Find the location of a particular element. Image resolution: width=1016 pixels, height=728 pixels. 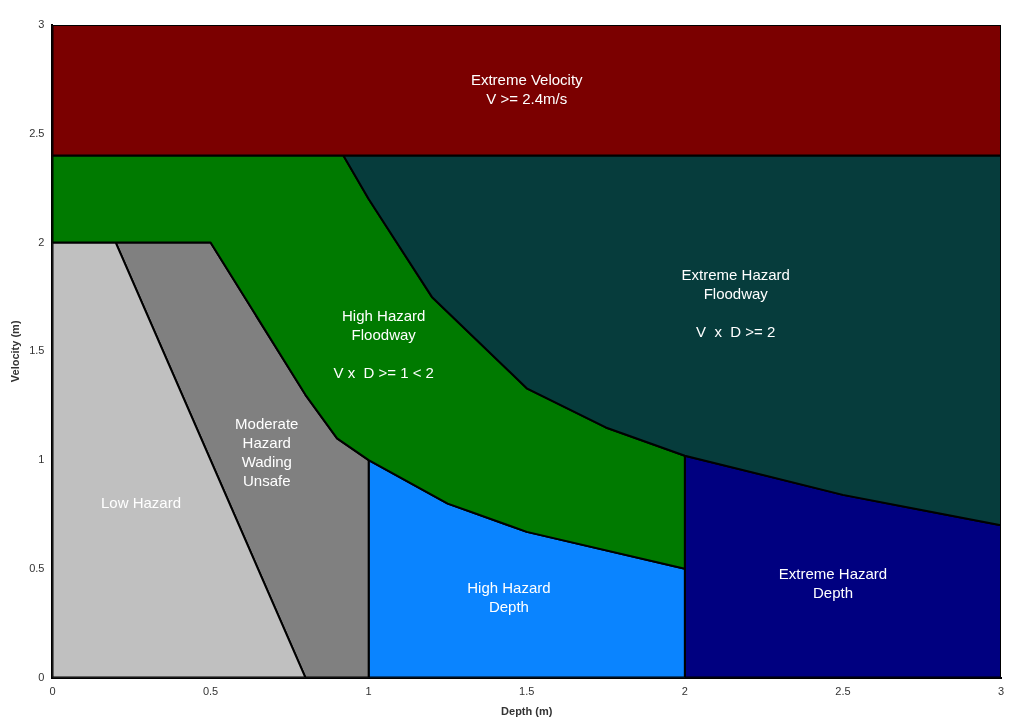

x-tick-label: 2.5 is located at coordinates (843, 691).